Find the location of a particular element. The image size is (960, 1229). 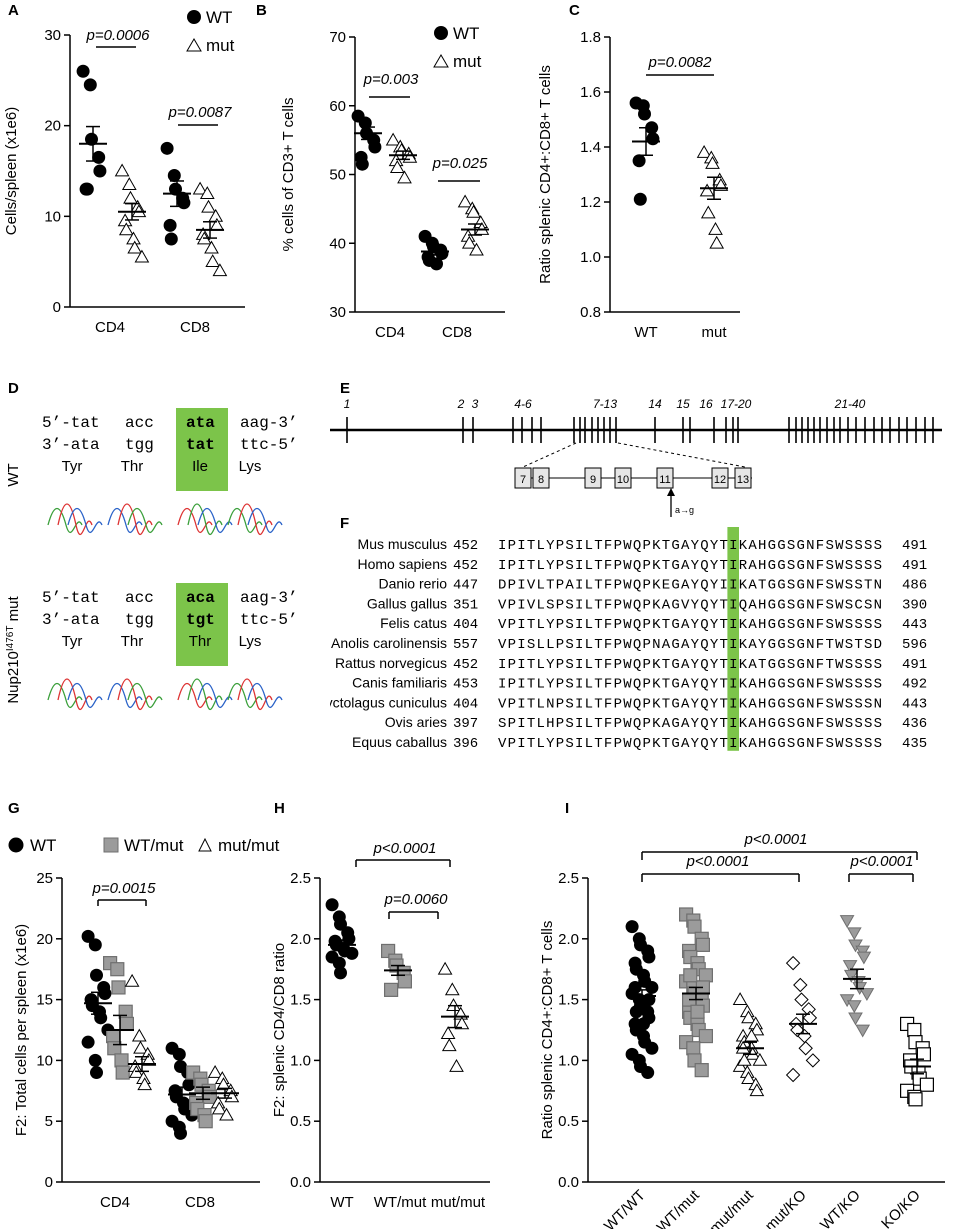

p-value-label: p<0.0001 is located at coordinates (776, 839).